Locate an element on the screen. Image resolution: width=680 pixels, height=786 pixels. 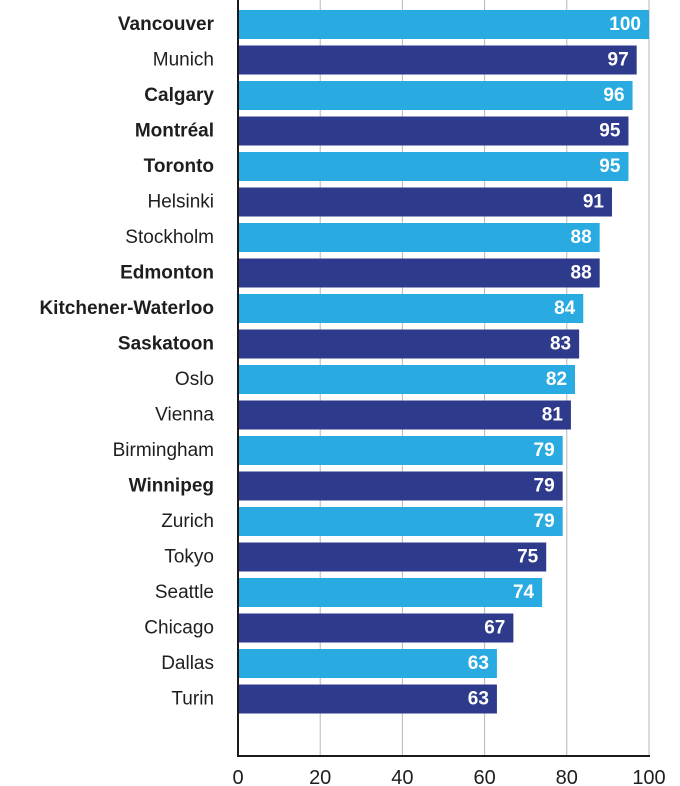
category-label: Zurich is located at coordinates (187, 521).